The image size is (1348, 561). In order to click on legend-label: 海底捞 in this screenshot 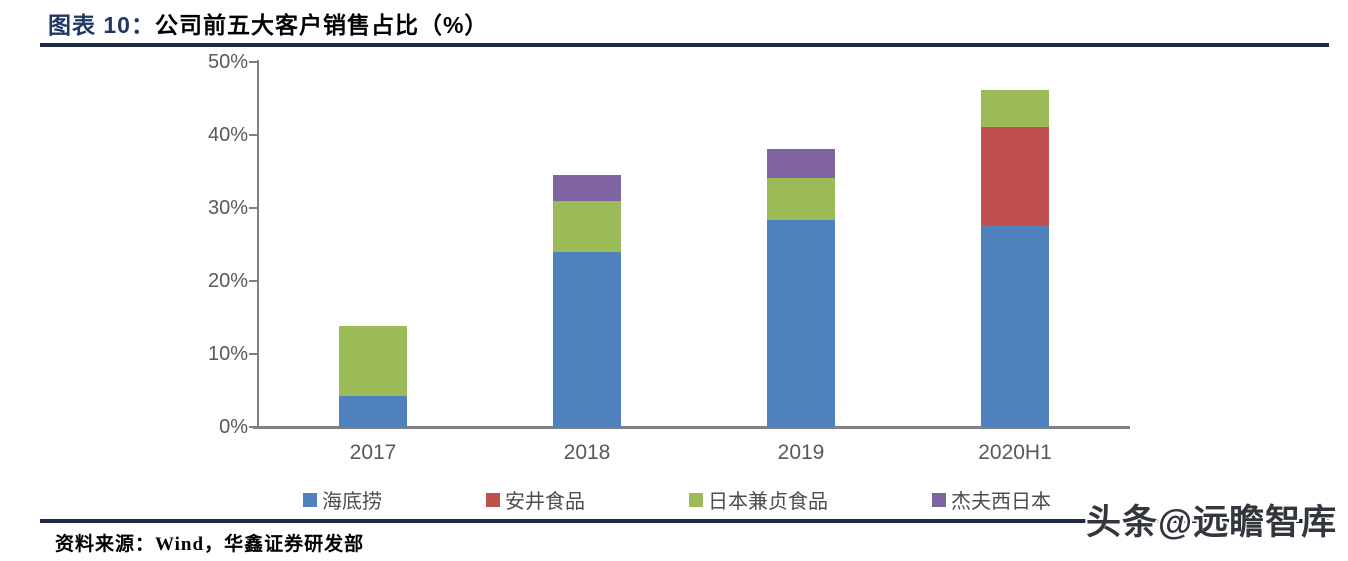, I will do `click(352, 502)`.